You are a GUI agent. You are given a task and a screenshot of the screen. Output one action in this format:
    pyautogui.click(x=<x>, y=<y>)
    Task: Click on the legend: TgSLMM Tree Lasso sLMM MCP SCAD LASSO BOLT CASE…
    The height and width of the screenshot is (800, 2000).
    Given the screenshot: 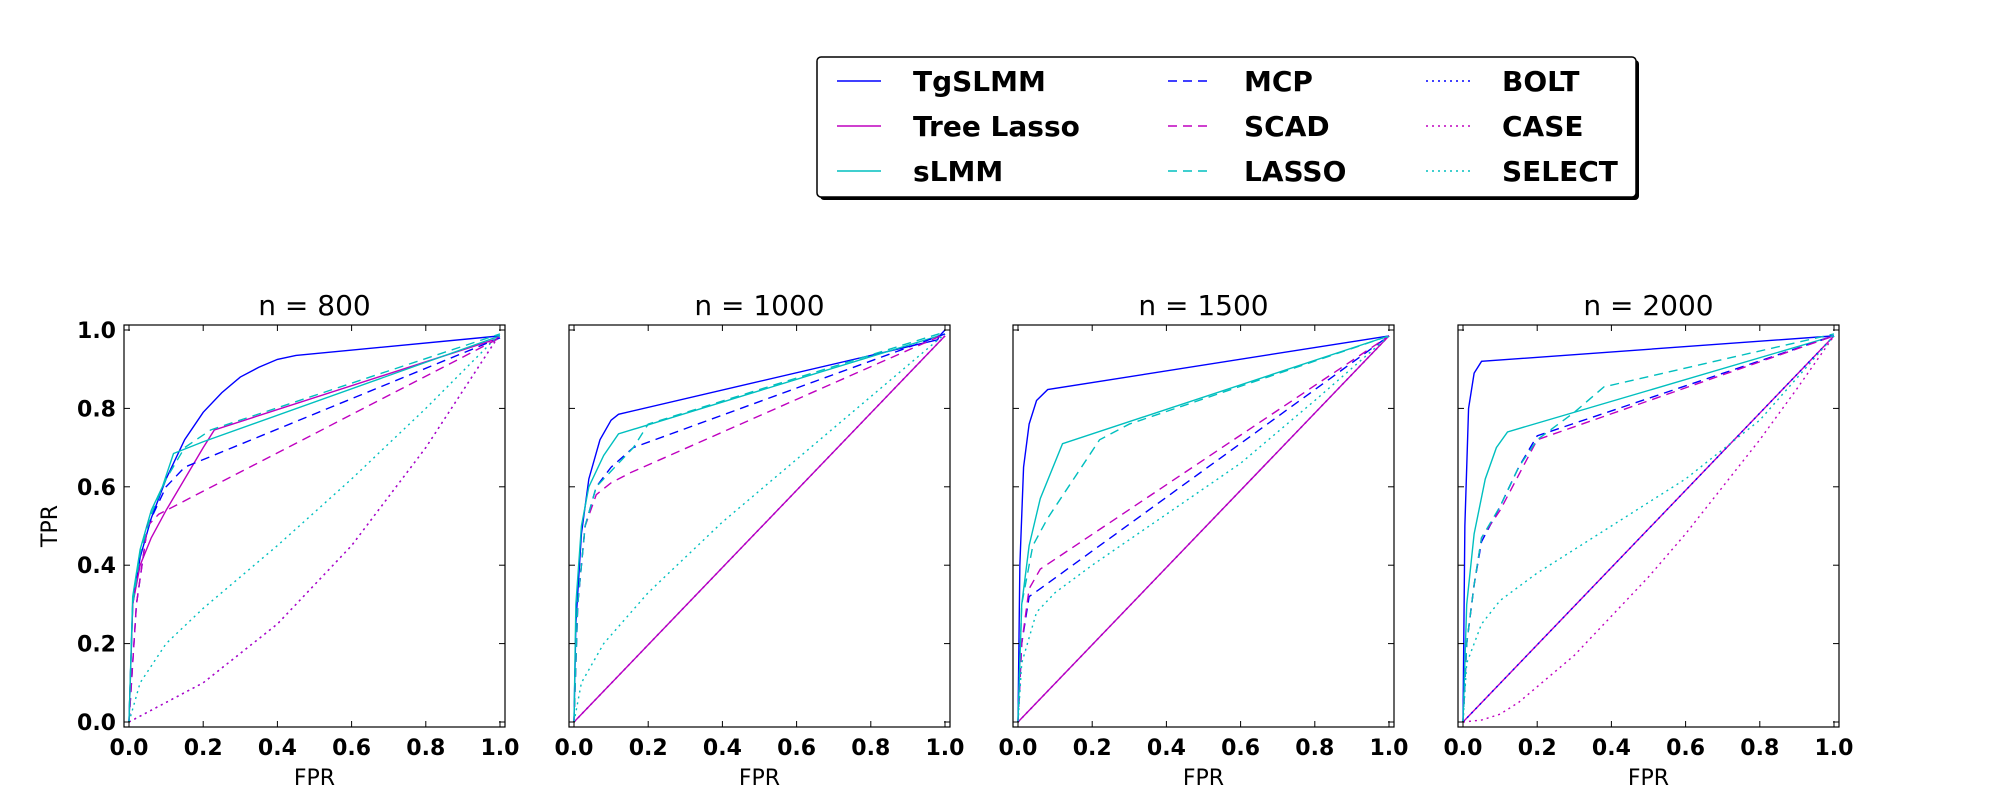 What is the action you would take?
    pyautogui.click(x=1227, y=128)
    